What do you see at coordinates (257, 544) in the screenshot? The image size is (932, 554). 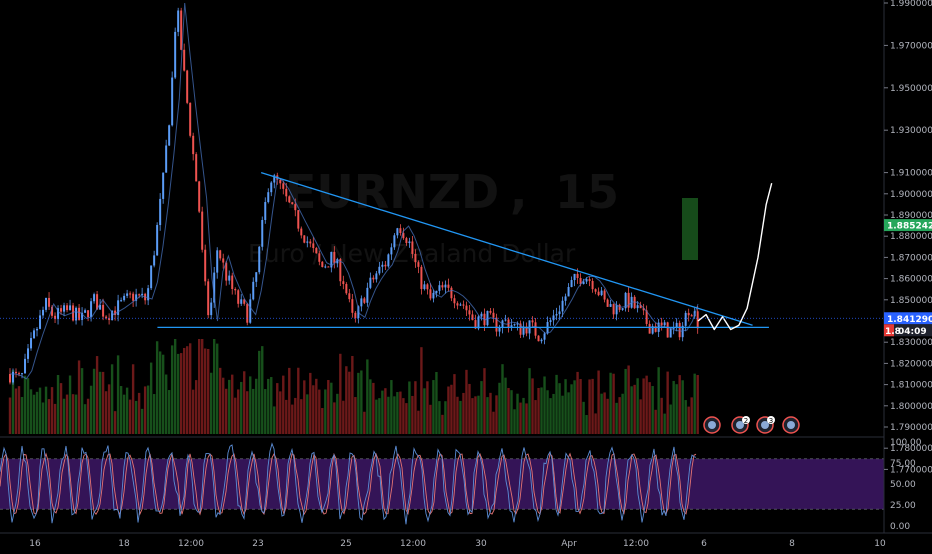 I see `time-tick-label: 23` at bounding box center [257, 544].